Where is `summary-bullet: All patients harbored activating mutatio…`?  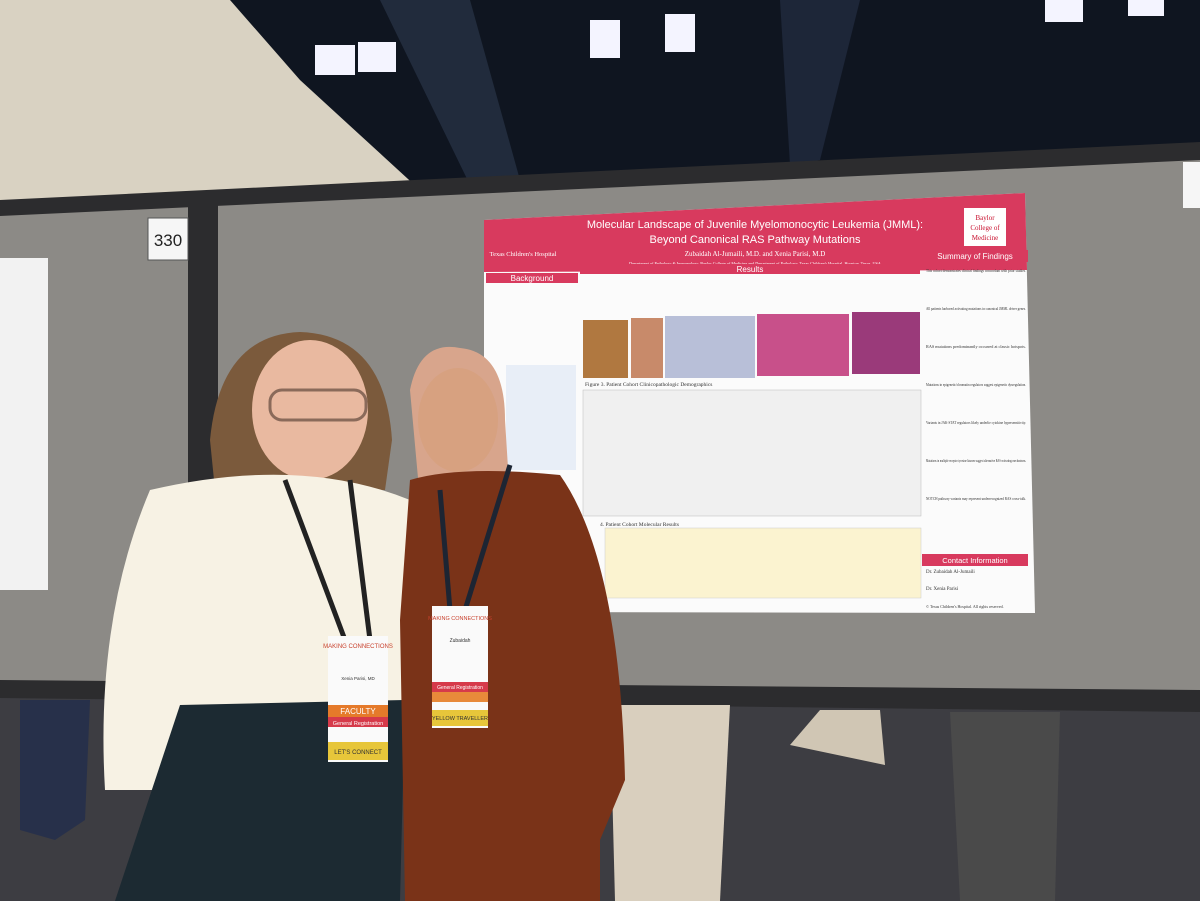 summary-bullet: All patients harbored activating mutatio… is located at coordinates (976, 308).